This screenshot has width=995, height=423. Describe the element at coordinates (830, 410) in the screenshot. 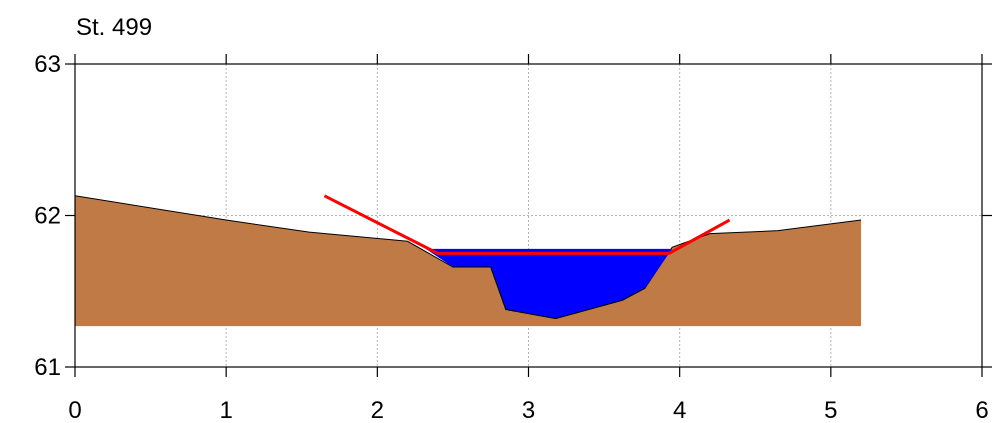

I see `x-tick-label: 5` at that location.